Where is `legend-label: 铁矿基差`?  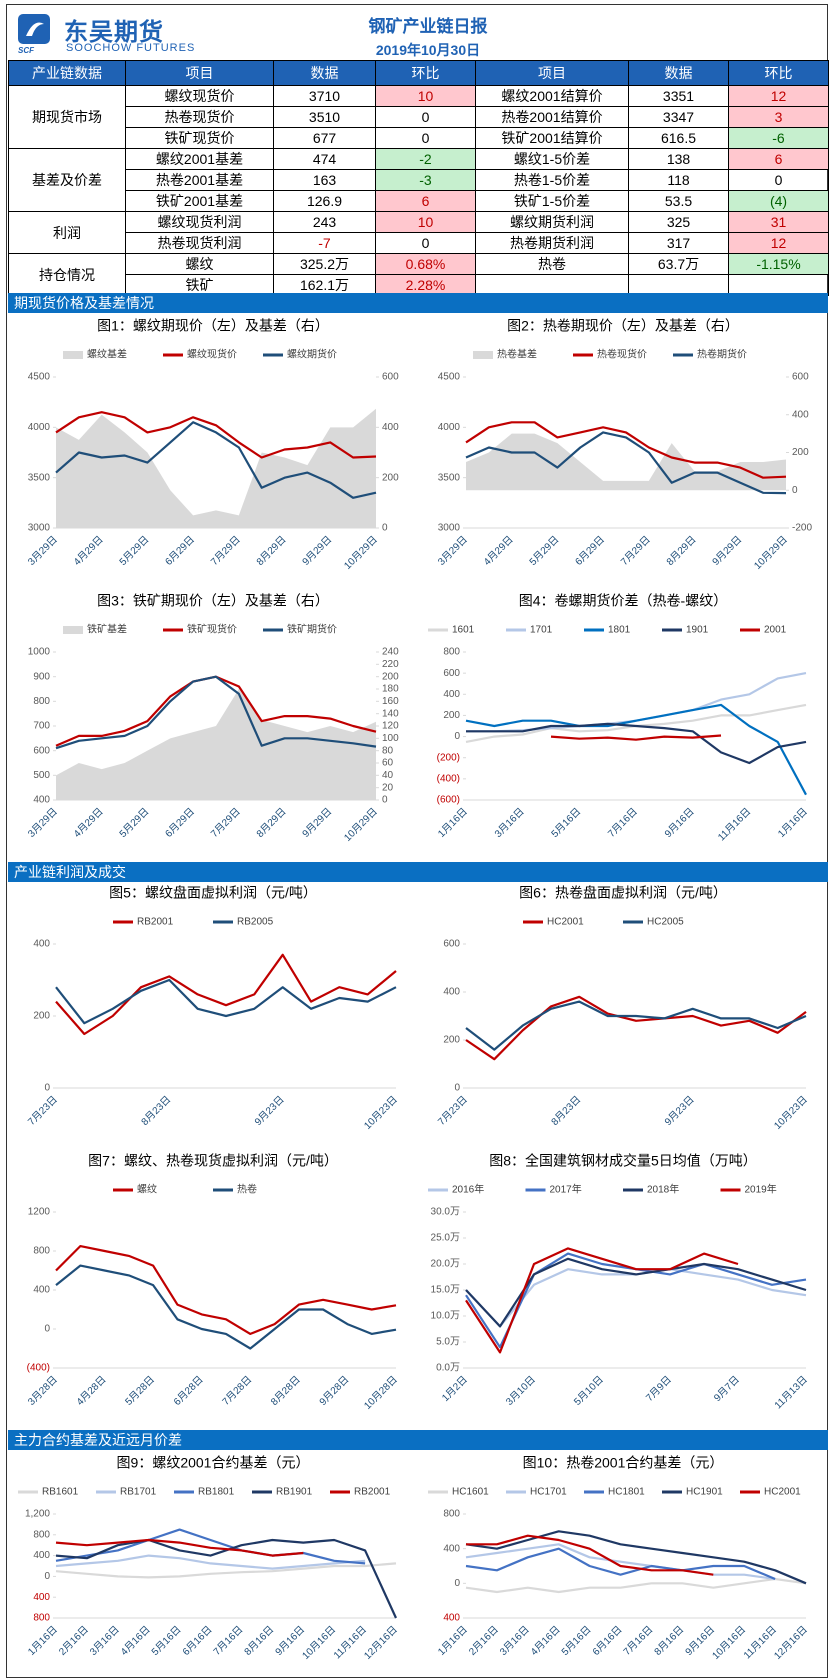 legend-label: 铁矿基差 is located at coordinates (107, 629).